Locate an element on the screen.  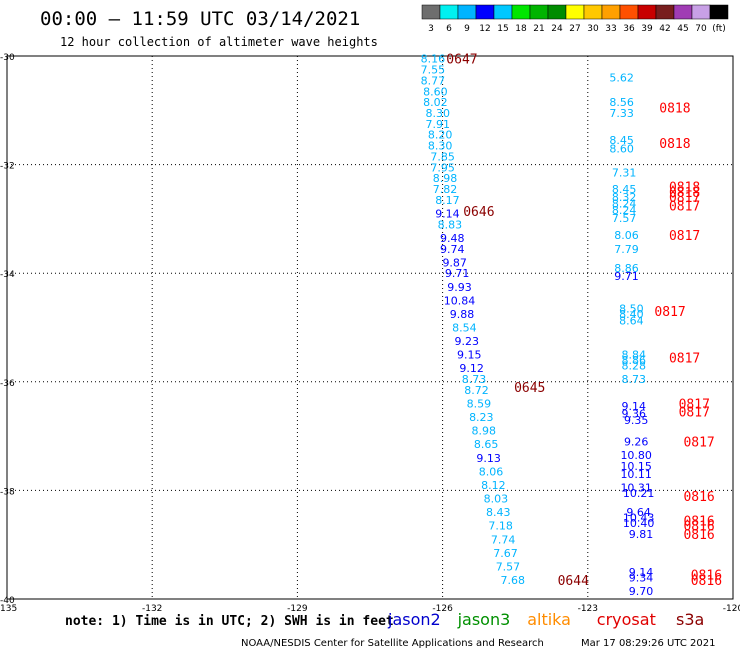
colorbar-tick-label: (ft) is located at coordinates (719, 29).